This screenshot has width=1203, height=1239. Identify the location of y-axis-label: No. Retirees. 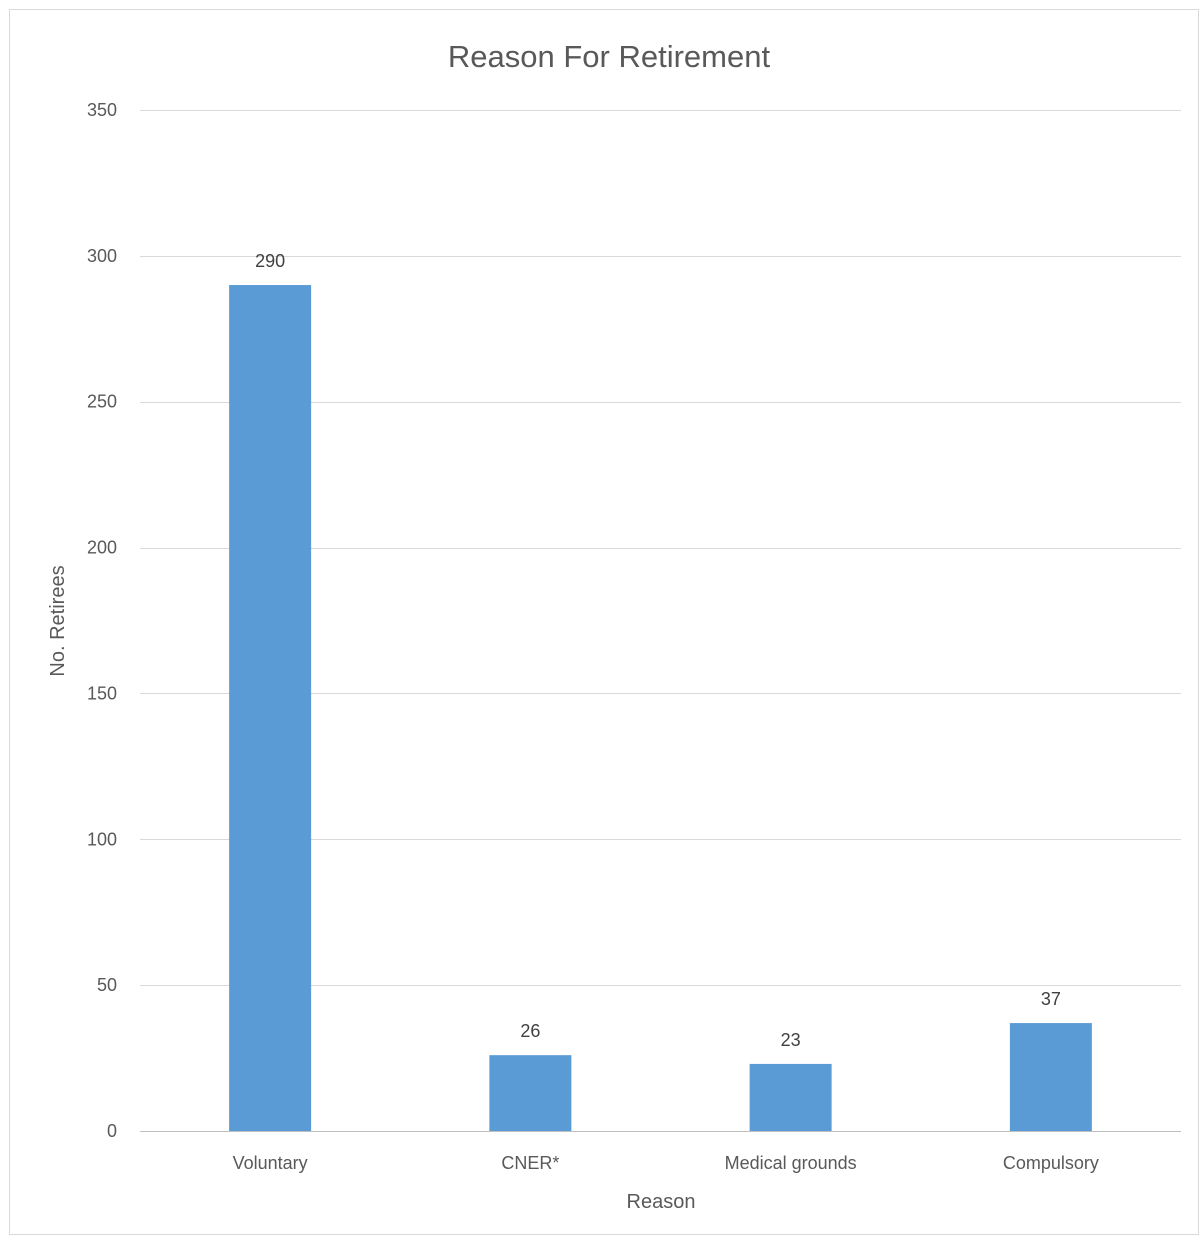
(58, 620).